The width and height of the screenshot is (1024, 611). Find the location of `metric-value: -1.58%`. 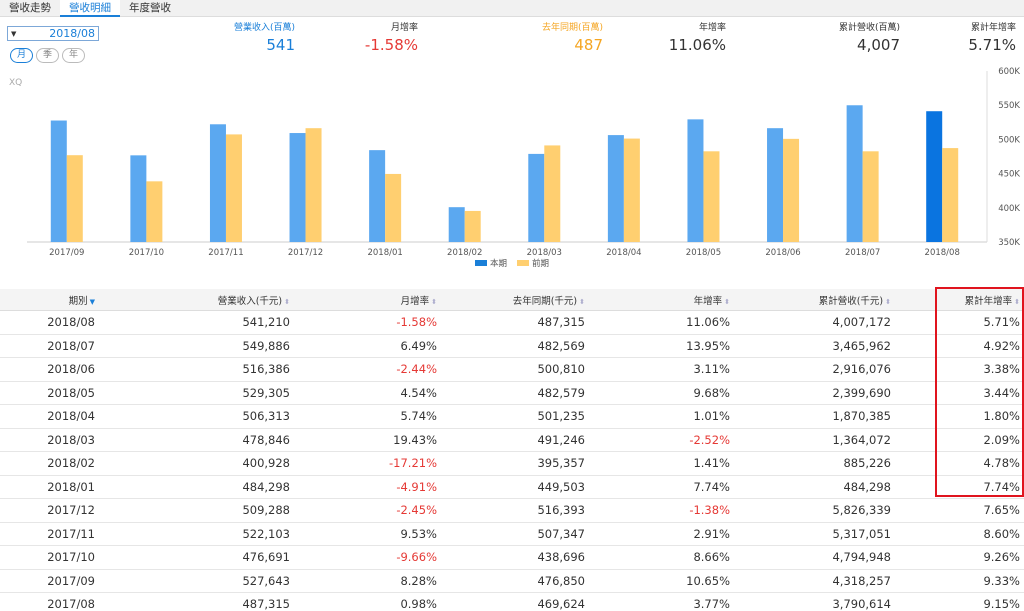

metric-value: -1.58% is located at coordinates (391, 45).